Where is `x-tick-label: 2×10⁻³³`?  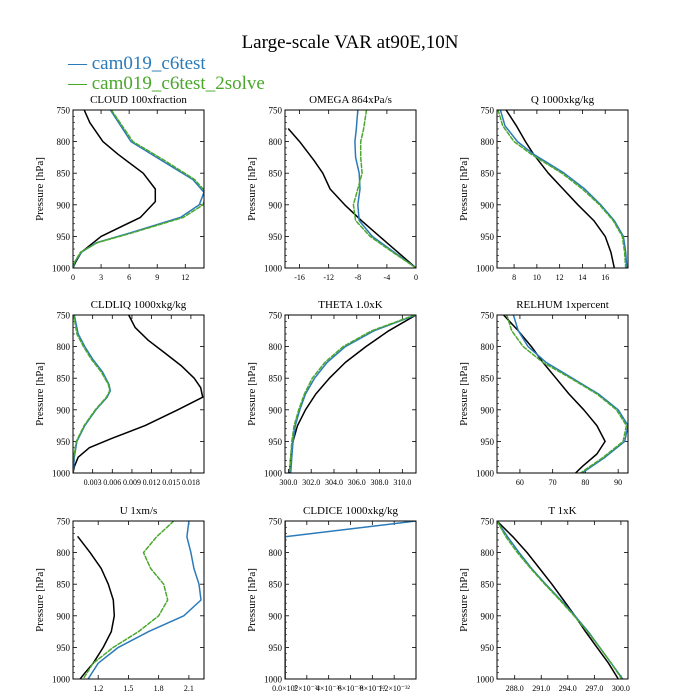
x-tick-label: 2×10⁻³³ is located at coordinates (307, 688).